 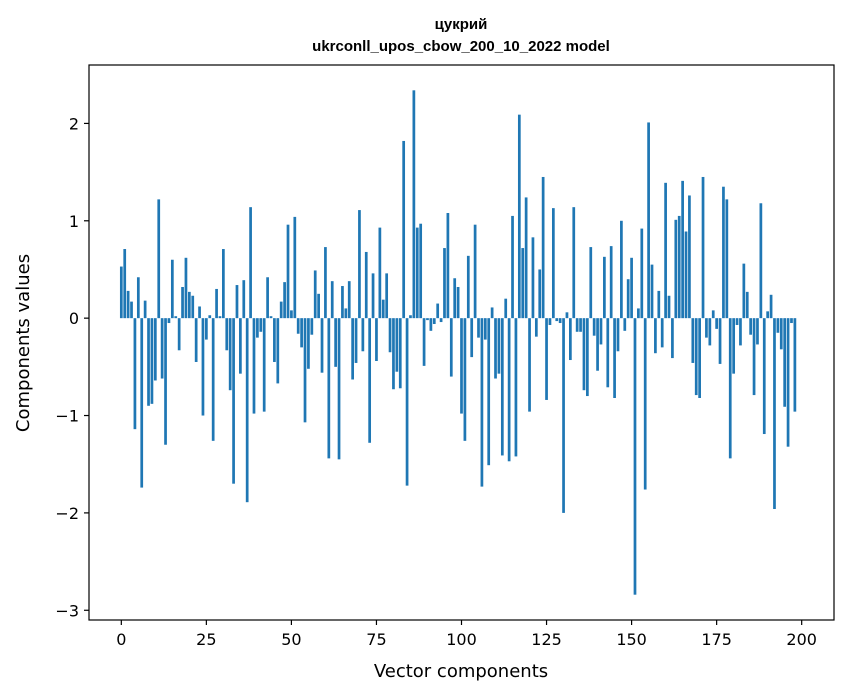 What do you see at coordinates (67, 513) in the screenshot?
I see `y-tick-label: −2` at bounding box center [67, 513].